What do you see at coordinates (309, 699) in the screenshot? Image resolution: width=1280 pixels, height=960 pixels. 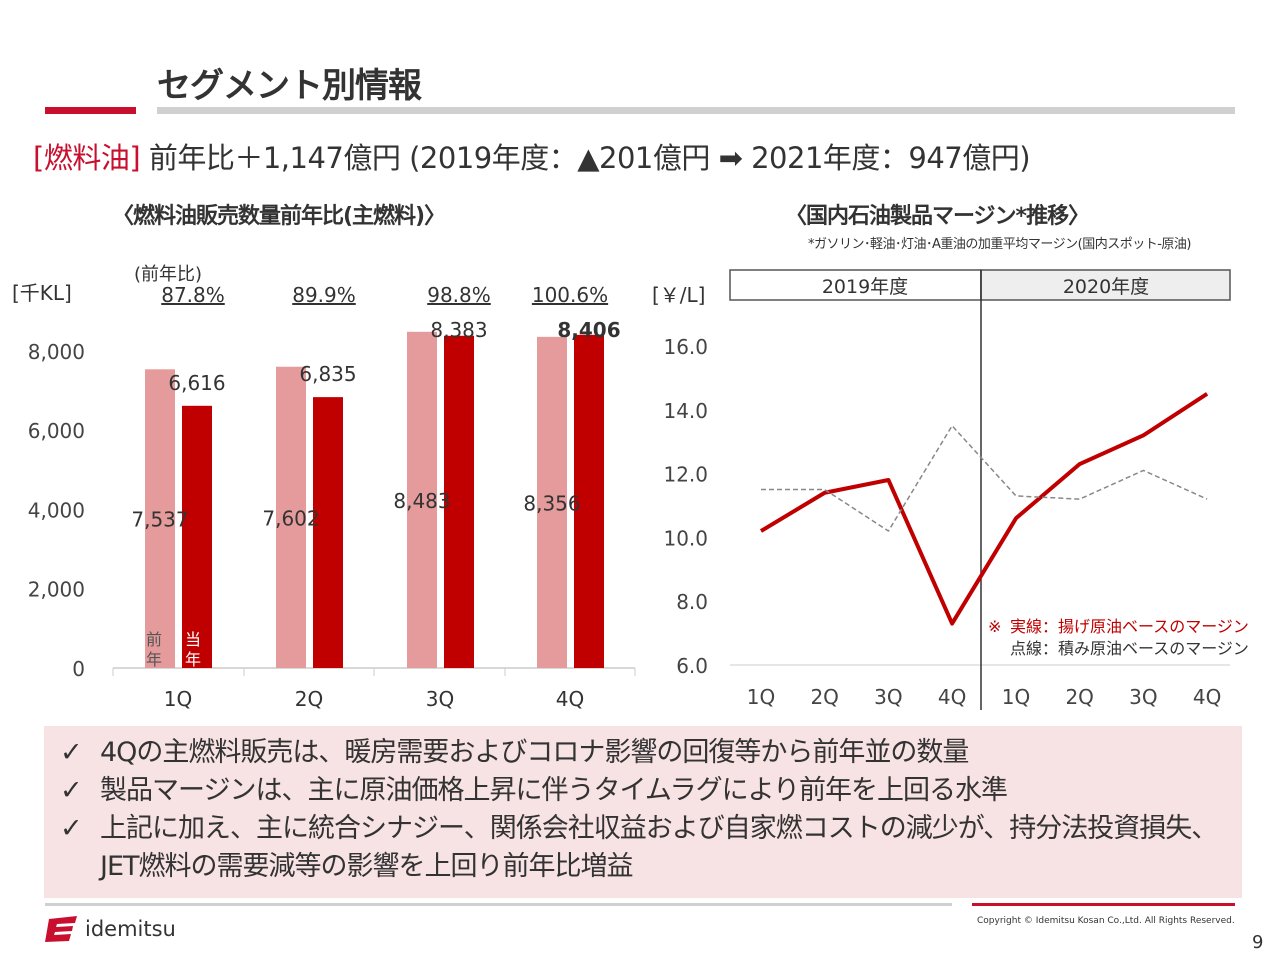 I see `bar-x-tick: 2Q` at bounding box center [309, 699].